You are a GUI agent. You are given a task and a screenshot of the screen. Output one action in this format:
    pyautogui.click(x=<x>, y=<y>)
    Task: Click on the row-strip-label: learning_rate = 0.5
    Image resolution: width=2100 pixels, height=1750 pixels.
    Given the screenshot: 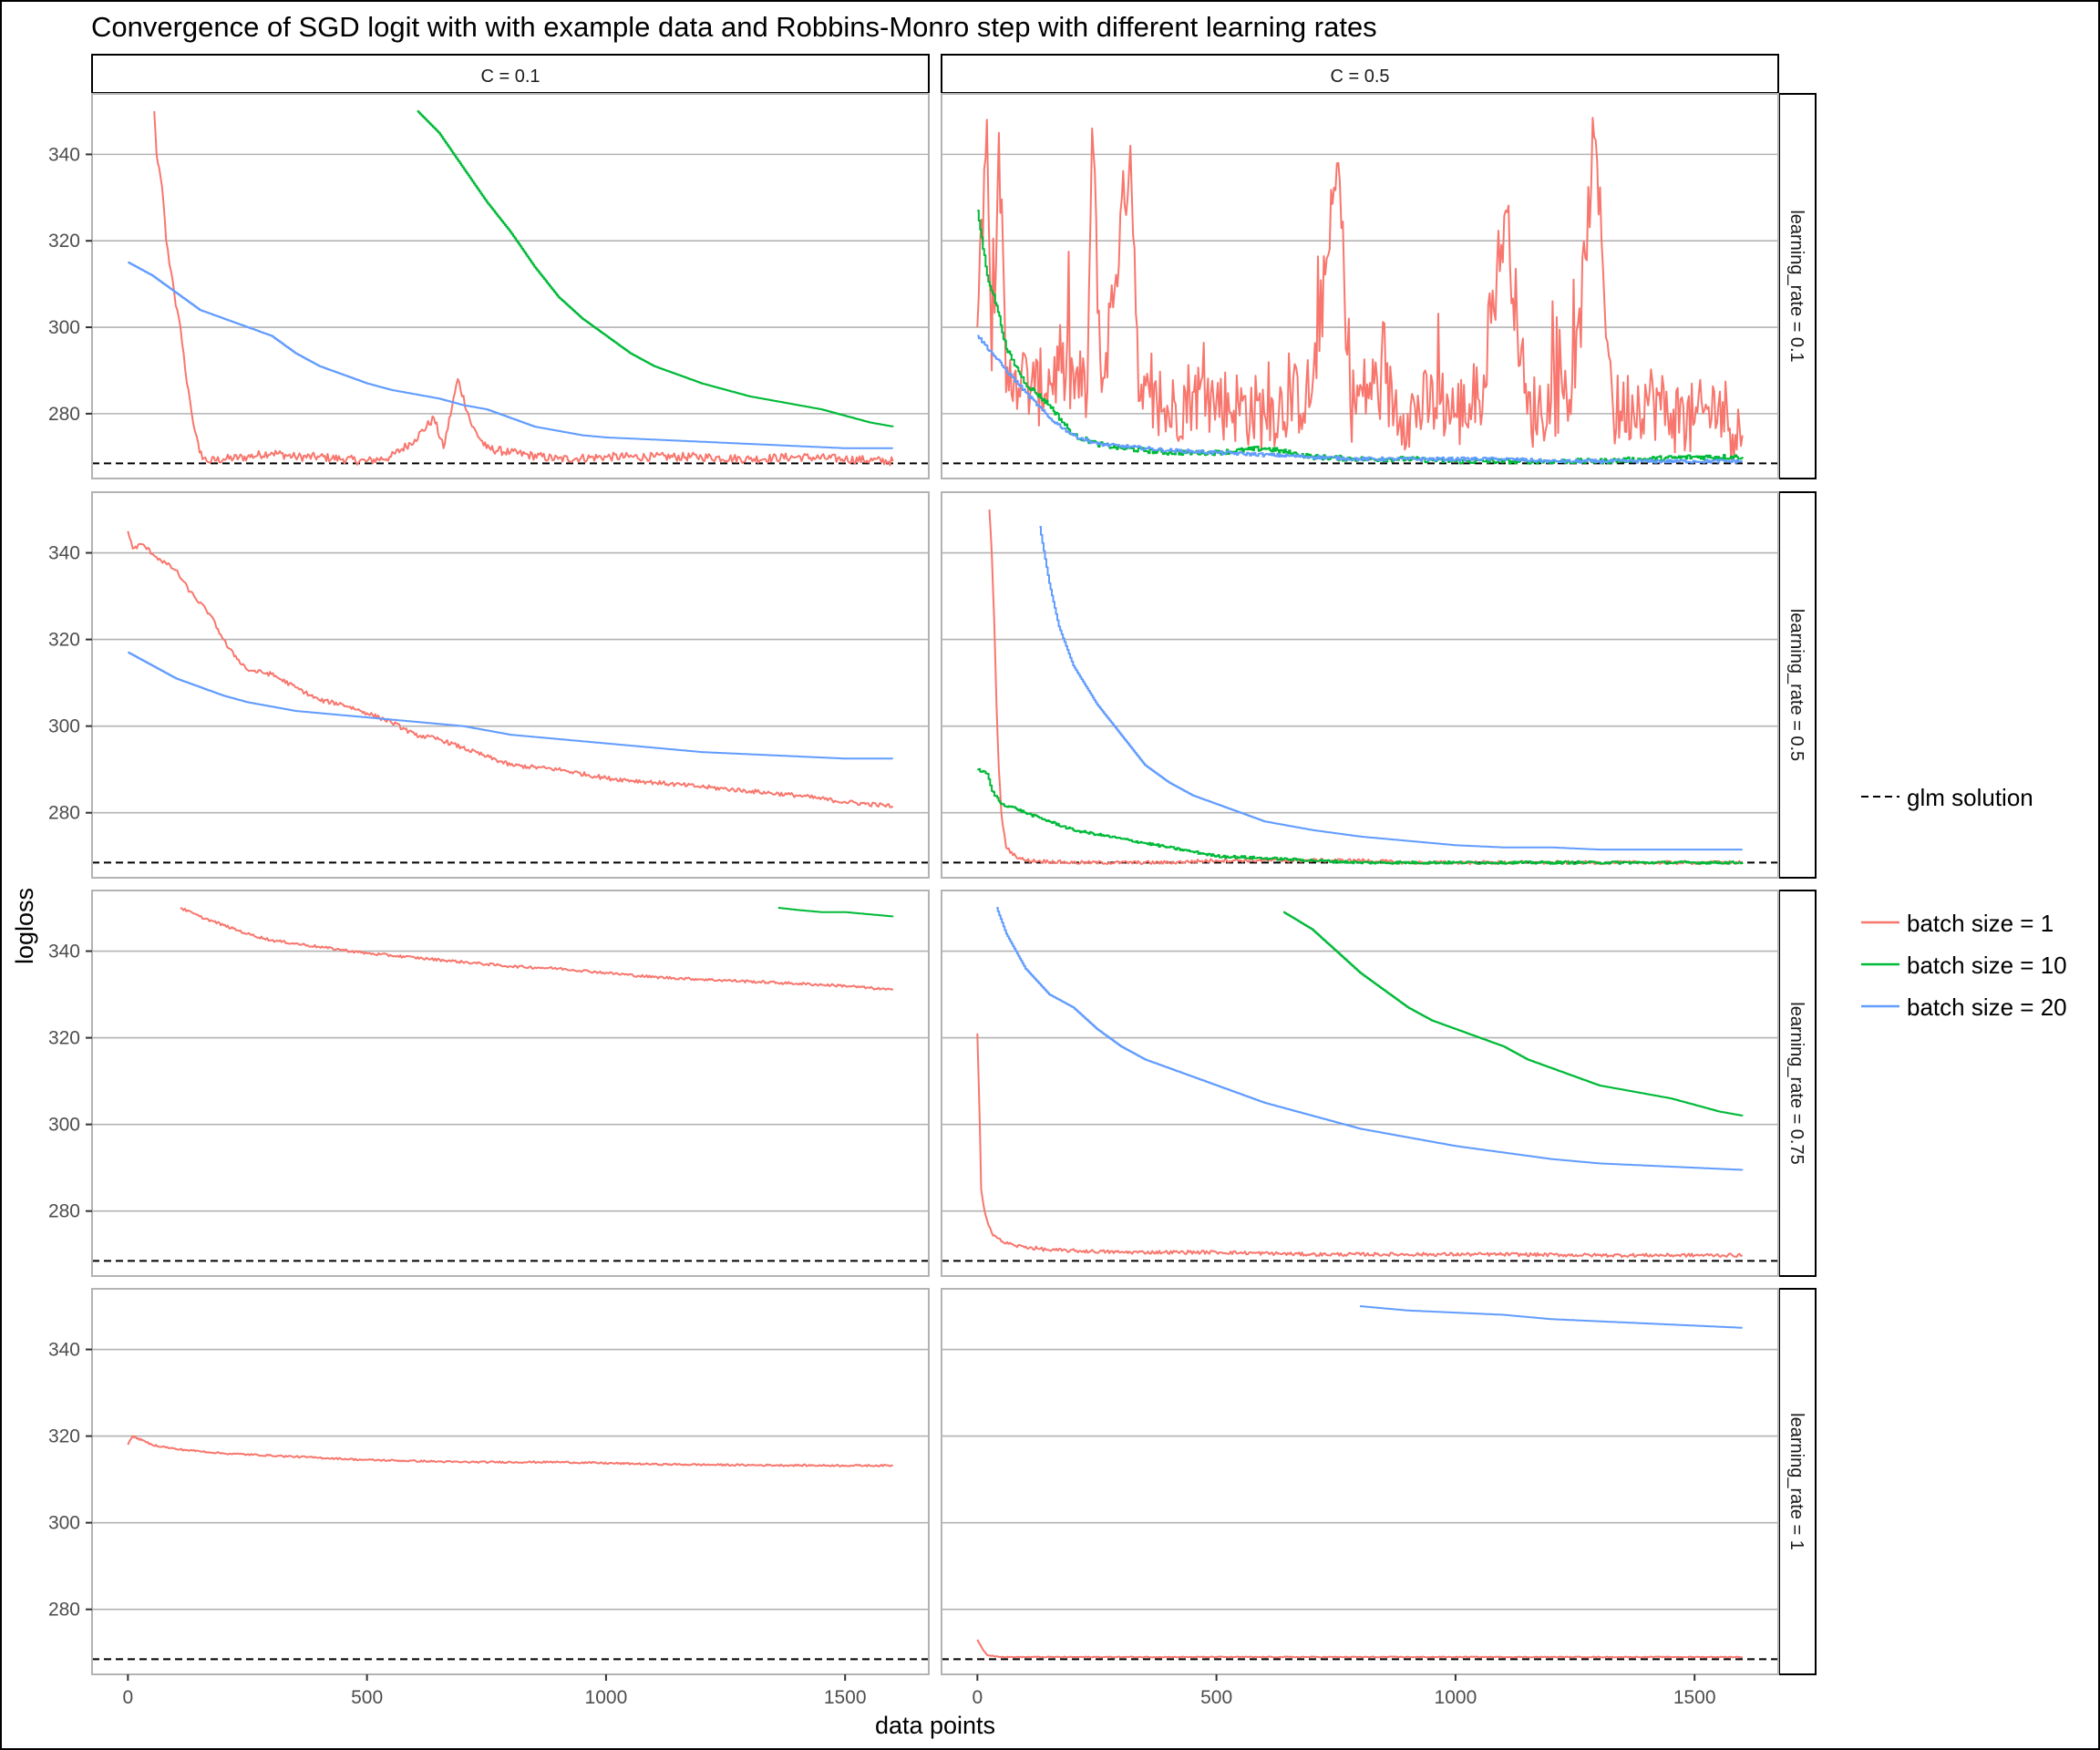 What is the action you would take?
    pyautogui.click(x=1797, y=685)
    